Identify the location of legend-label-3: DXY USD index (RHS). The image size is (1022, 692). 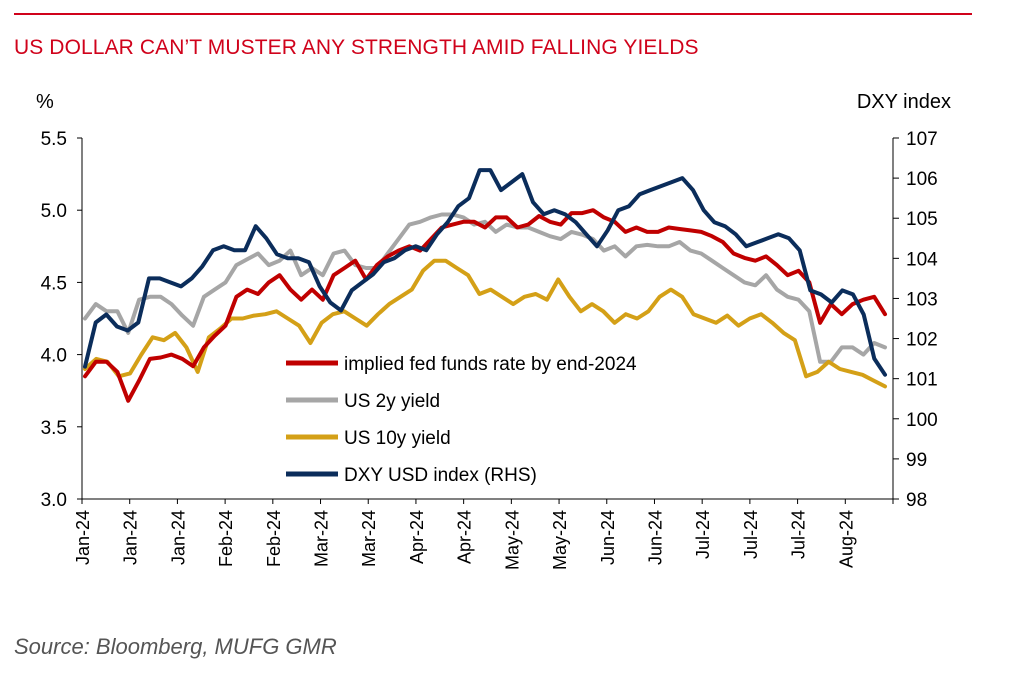
(440, 475).